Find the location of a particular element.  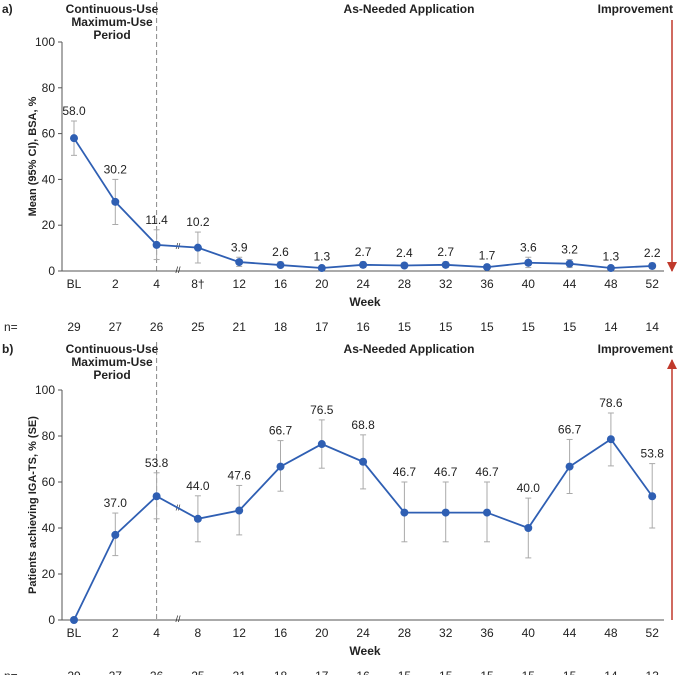

data-label: 10.2 is located at coordinates (198, 222).